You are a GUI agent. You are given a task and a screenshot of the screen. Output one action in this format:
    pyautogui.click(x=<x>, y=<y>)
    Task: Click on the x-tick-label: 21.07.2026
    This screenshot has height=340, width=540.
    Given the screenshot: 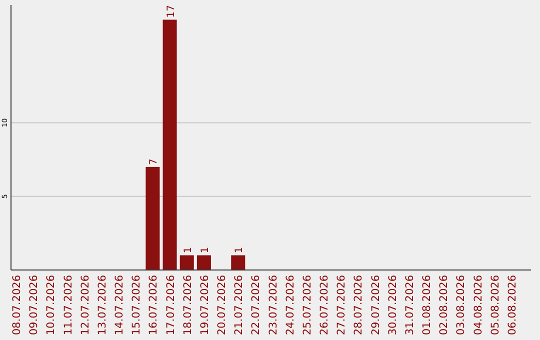 What is the action you would take?
    pyautogui.click(x=239, y=305)
    